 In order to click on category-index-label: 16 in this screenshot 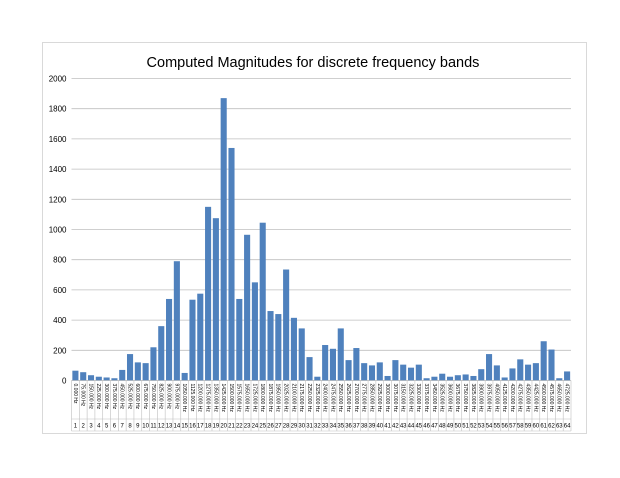, I will do `click(192, 427)`.